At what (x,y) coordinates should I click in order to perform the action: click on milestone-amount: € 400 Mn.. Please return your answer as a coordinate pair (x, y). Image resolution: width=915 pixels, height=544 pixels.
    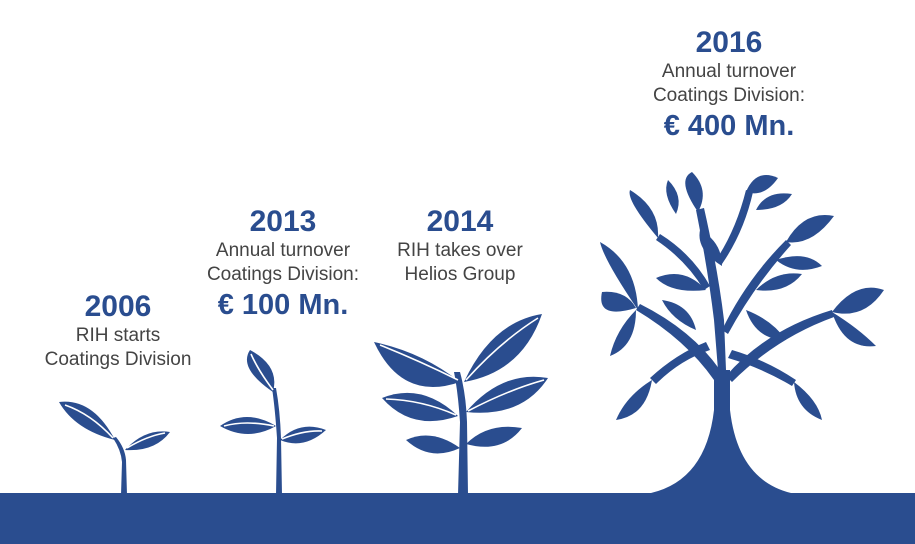
    Looking at the image, I should click on (729, 126).